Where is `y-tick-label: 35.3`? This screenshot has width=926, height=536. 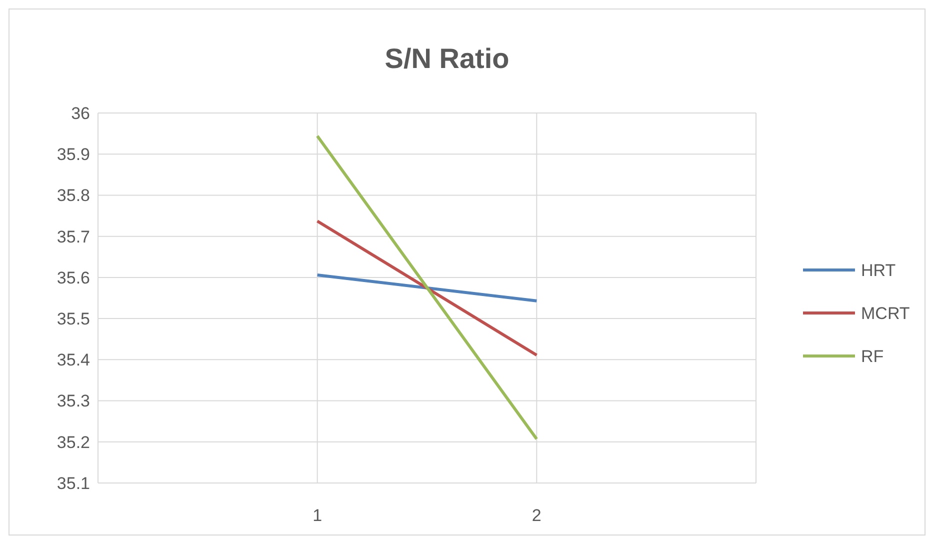 y-tick-label: 35.3 is located at coordinates (73, 401).